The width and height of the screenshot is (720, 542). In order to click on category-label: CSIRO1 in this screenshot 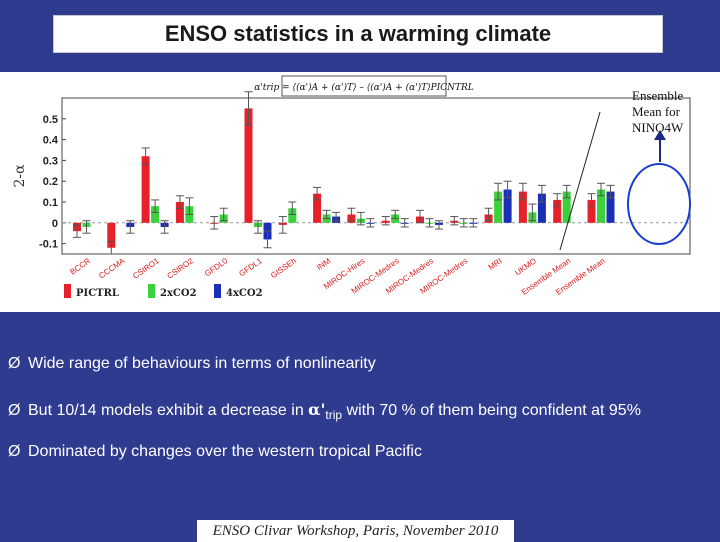, I will do `click(146, 268)`.